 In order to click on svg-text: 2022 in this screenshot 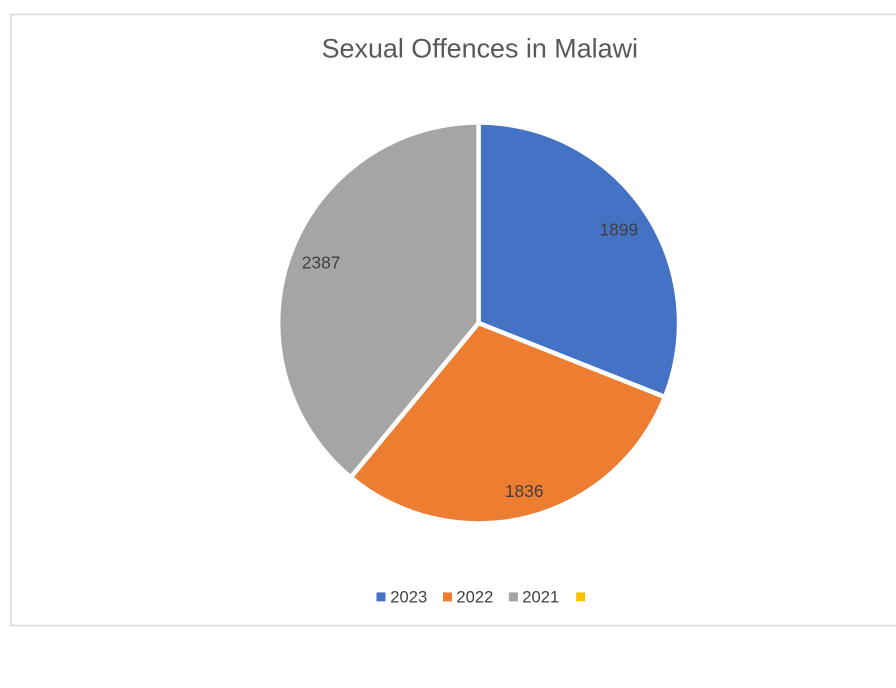, I will do `click(474, 596)`.